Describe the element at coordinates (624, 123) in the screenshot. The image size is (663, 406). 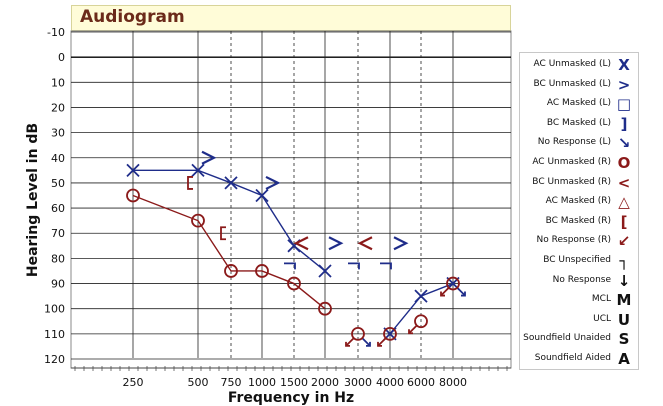
I see `legend-symbol-icon: ]` at that location.